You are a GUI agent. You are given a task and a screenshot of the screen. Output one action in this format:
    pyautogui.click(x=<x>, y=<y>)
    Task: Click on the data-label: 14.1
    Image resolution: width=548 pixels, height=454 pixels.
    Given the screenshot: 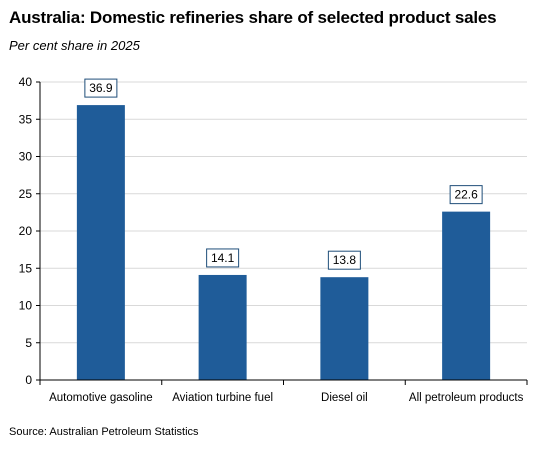 What is the action you would take?
    pyautogui.click(x=223, y=258)
    